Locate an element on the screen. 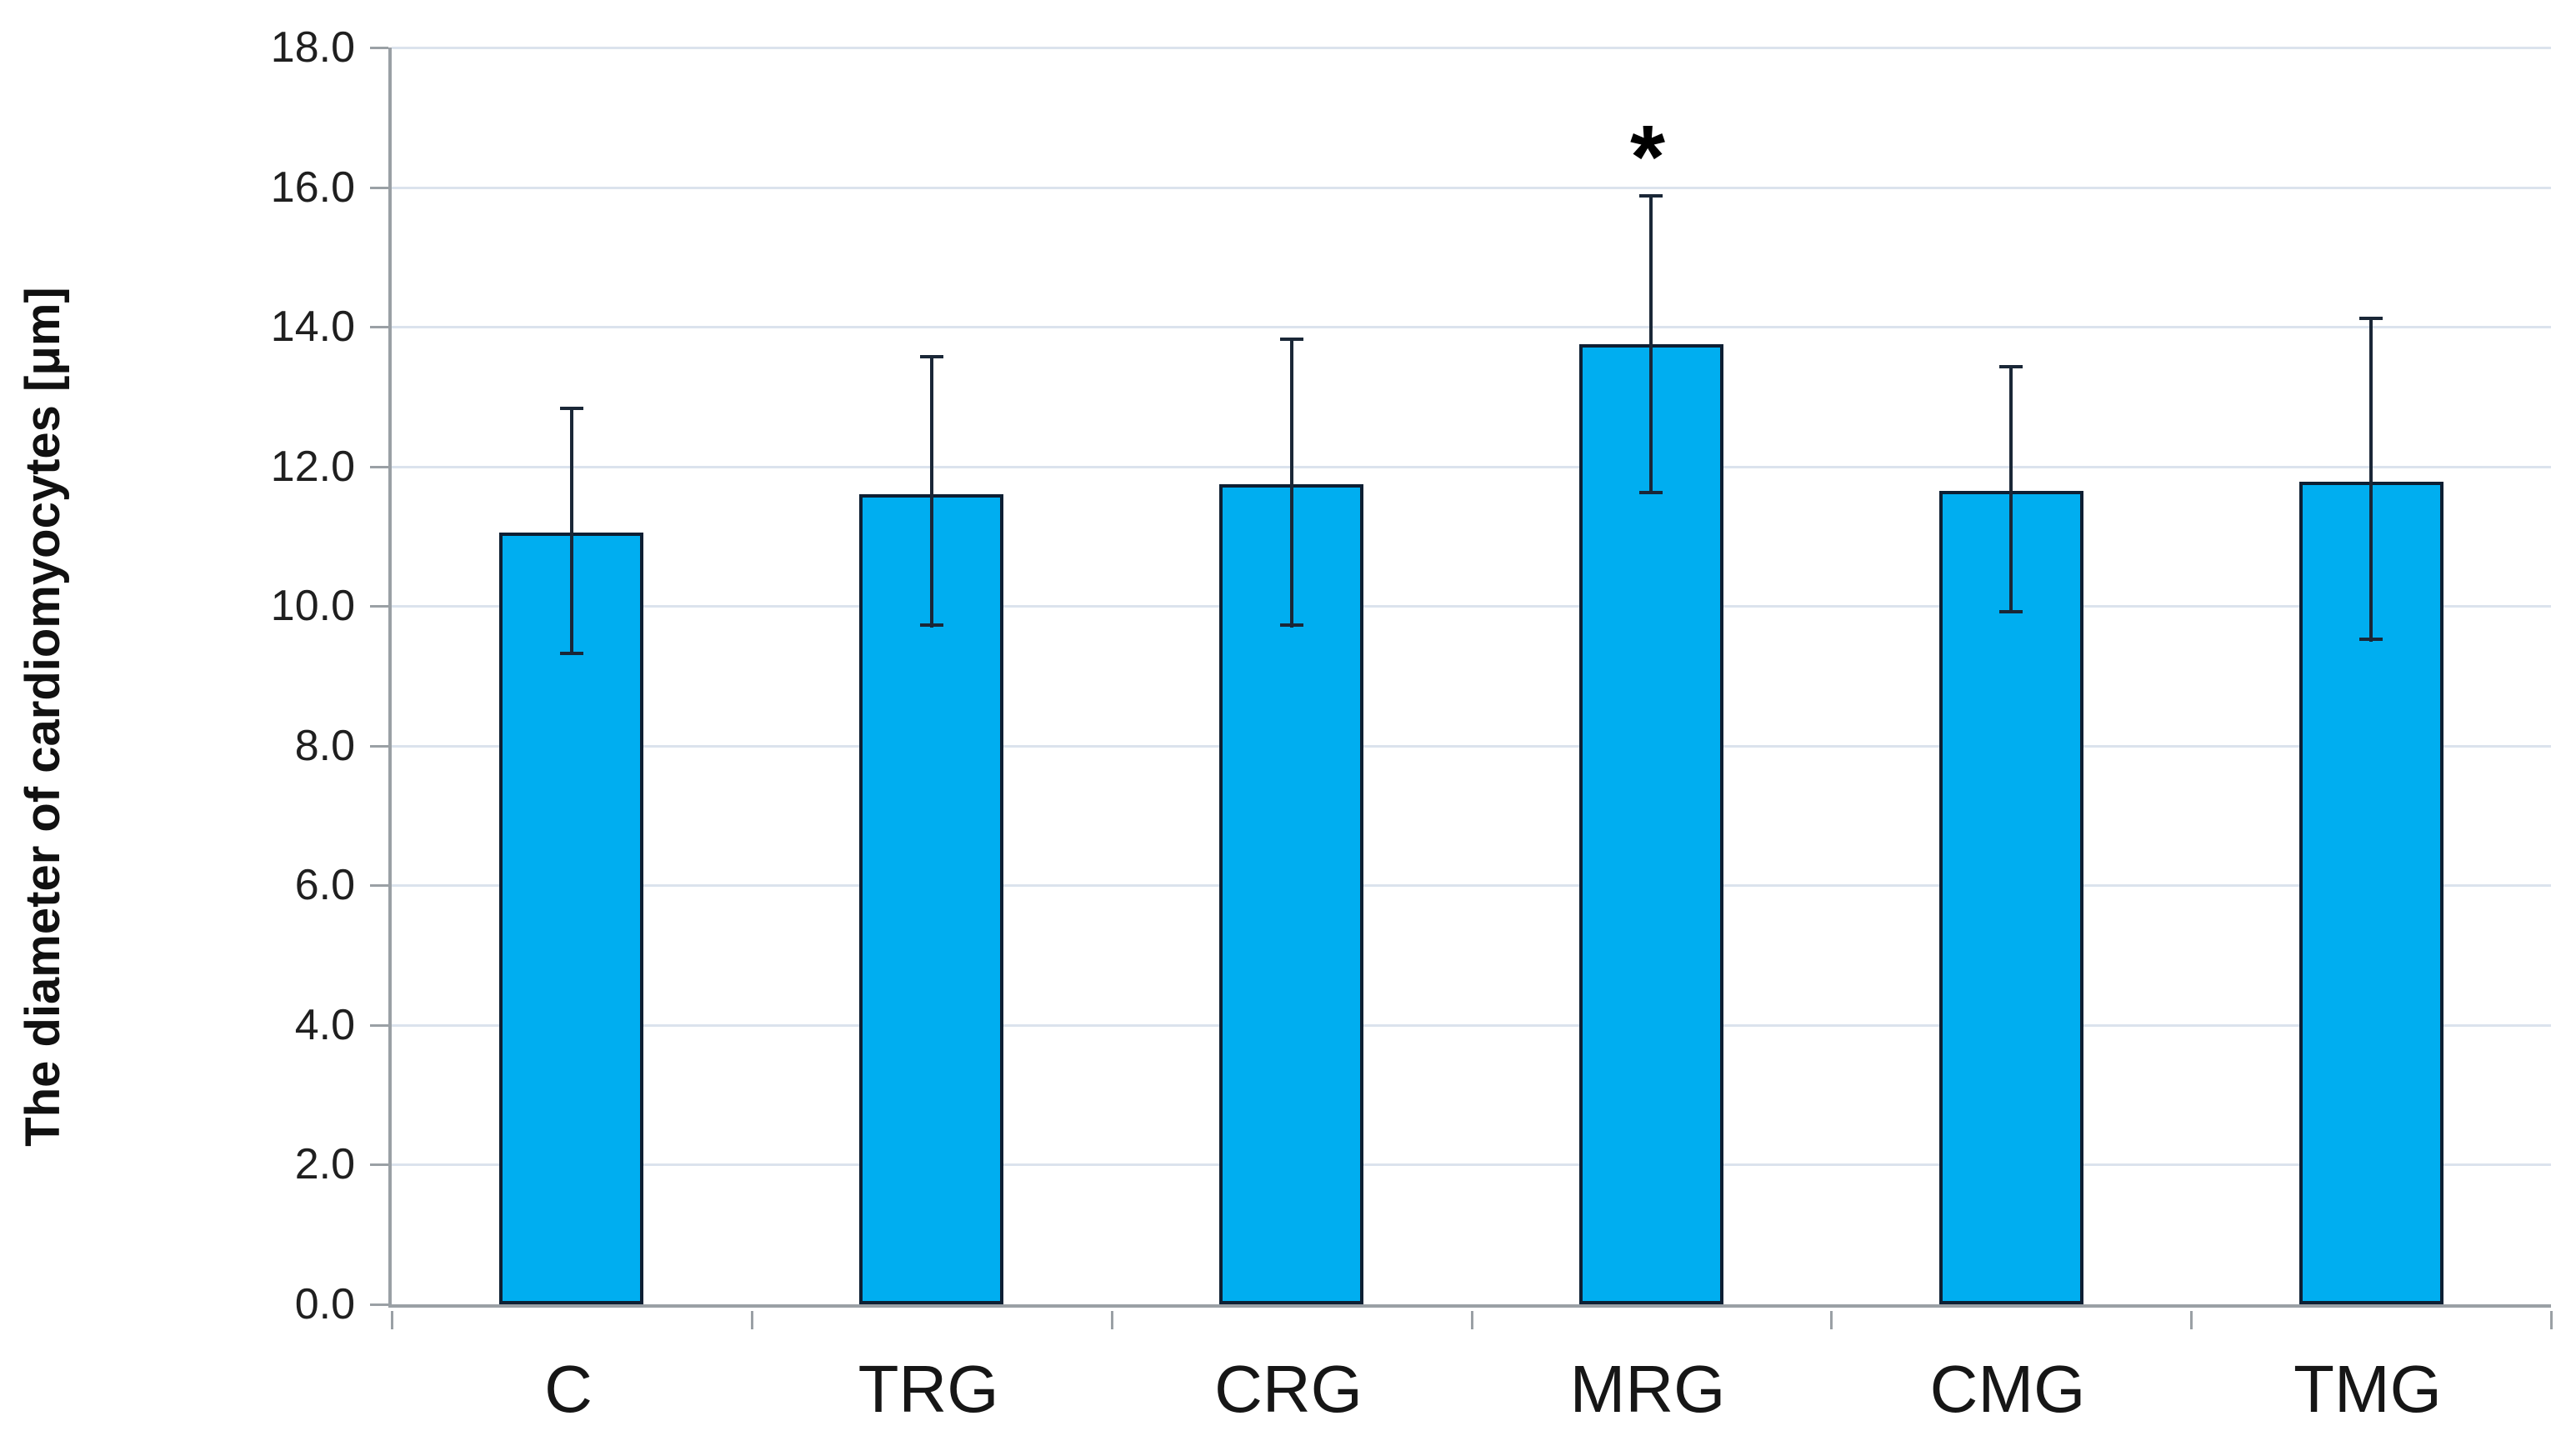 This screenshot has width=2576, height=1436. bar-MRG is located at coordinates (1651, 824).